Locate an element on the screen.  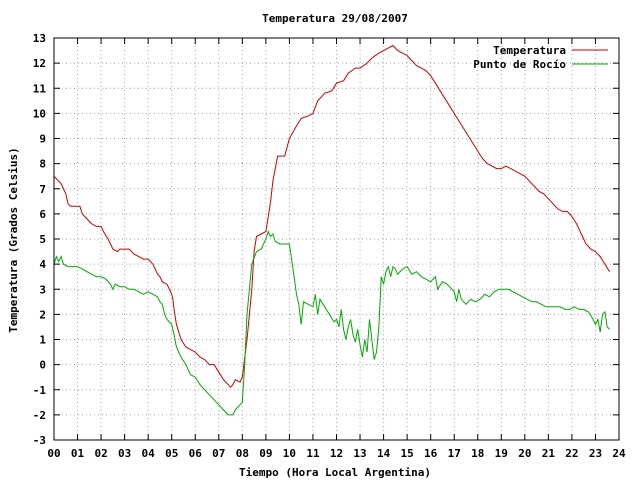
x-tick-label: 05 is located at coordinates (171, 453).